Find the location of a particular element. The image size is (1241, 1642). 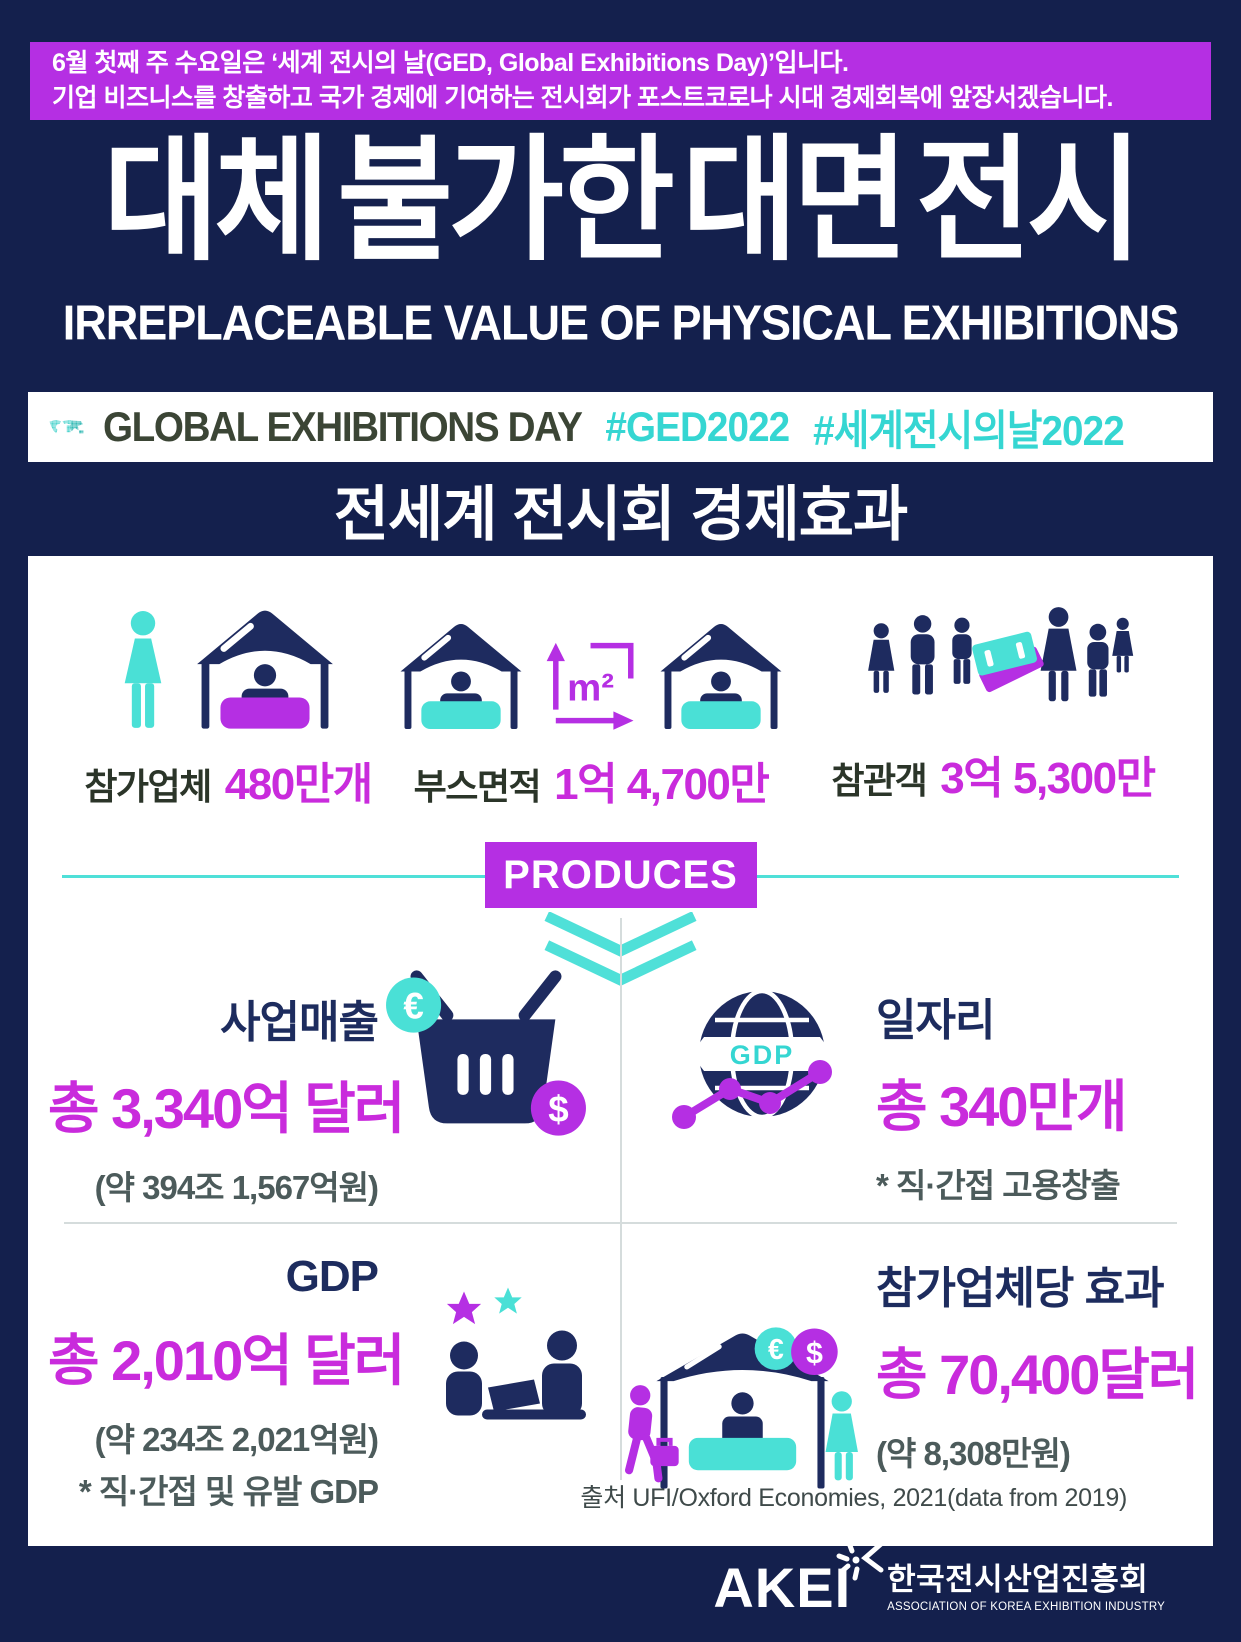

quadrant-jobs: 일자리 총 340만개 * 직·간접 고용창출 is located at coordinates (1002, 1095).